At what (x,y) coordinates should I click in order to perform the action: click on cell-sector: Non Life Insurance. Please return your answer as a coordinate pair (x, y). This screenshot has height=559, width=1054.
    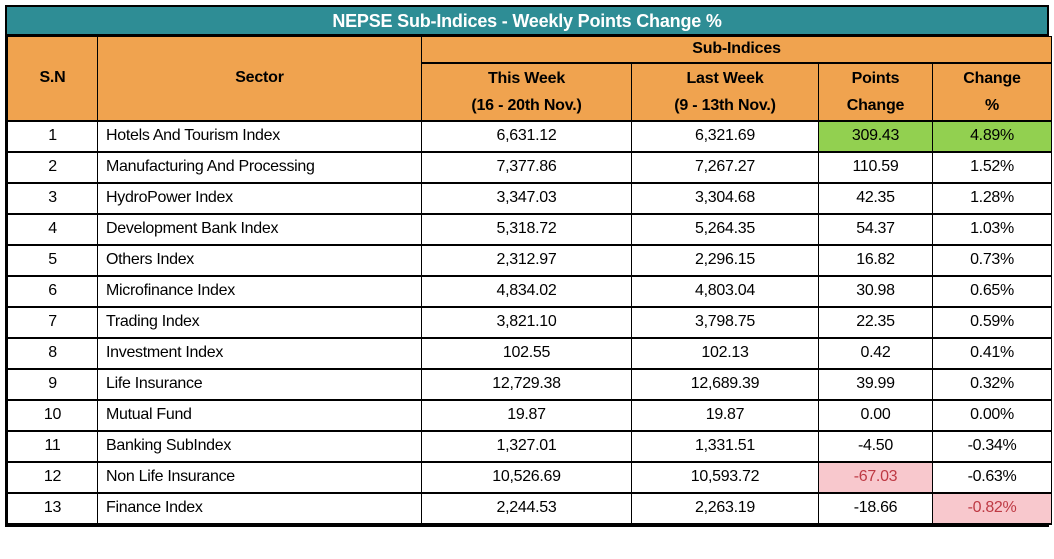
    Looking at the image, I should click on (259, 477).